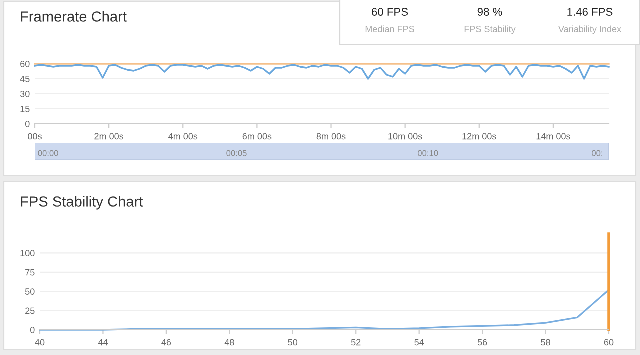 Image resolution: width=640 pixels, height=355 pixels. Describe the element at coordinates (590, 12) in the screenshot. I see `text: 1.46 FPS` at that location.